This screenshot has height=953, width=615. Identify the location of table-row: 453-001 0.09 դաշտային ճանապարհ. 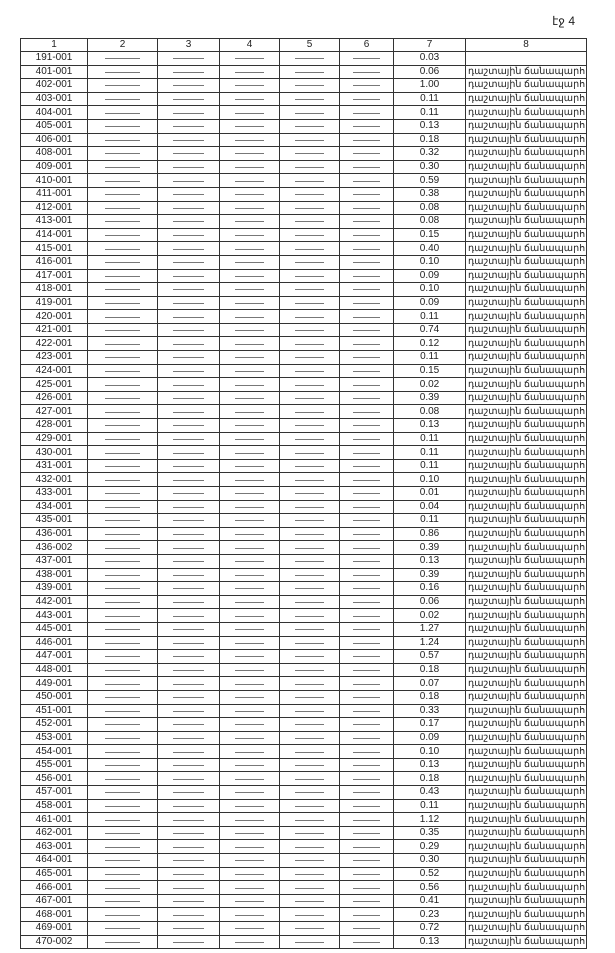
(303, 738).